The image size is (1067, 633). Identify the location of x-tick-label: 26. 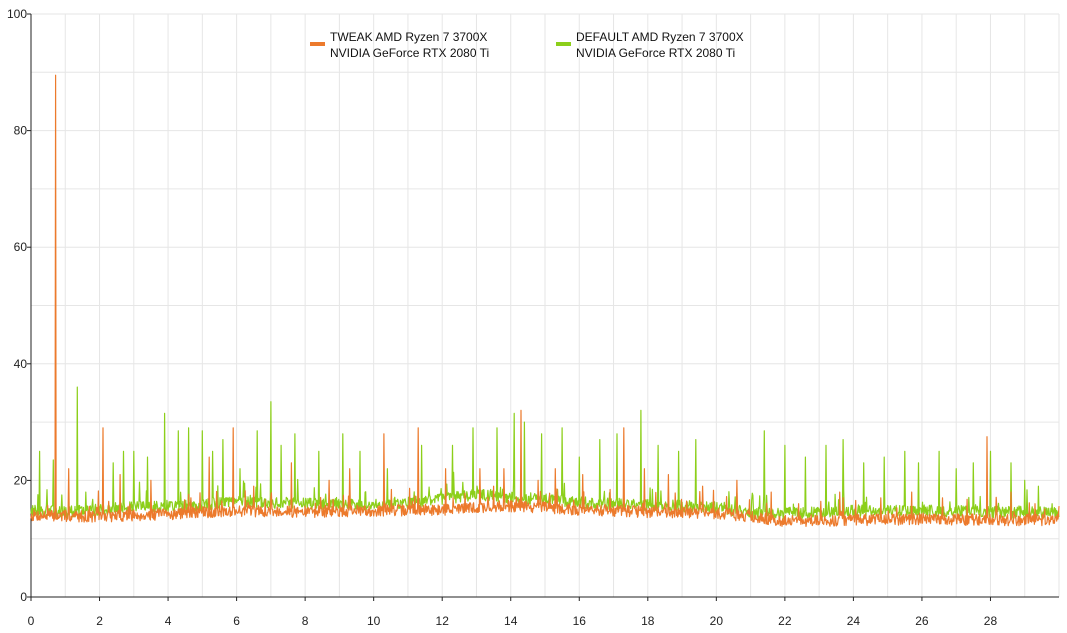
(922, 621).